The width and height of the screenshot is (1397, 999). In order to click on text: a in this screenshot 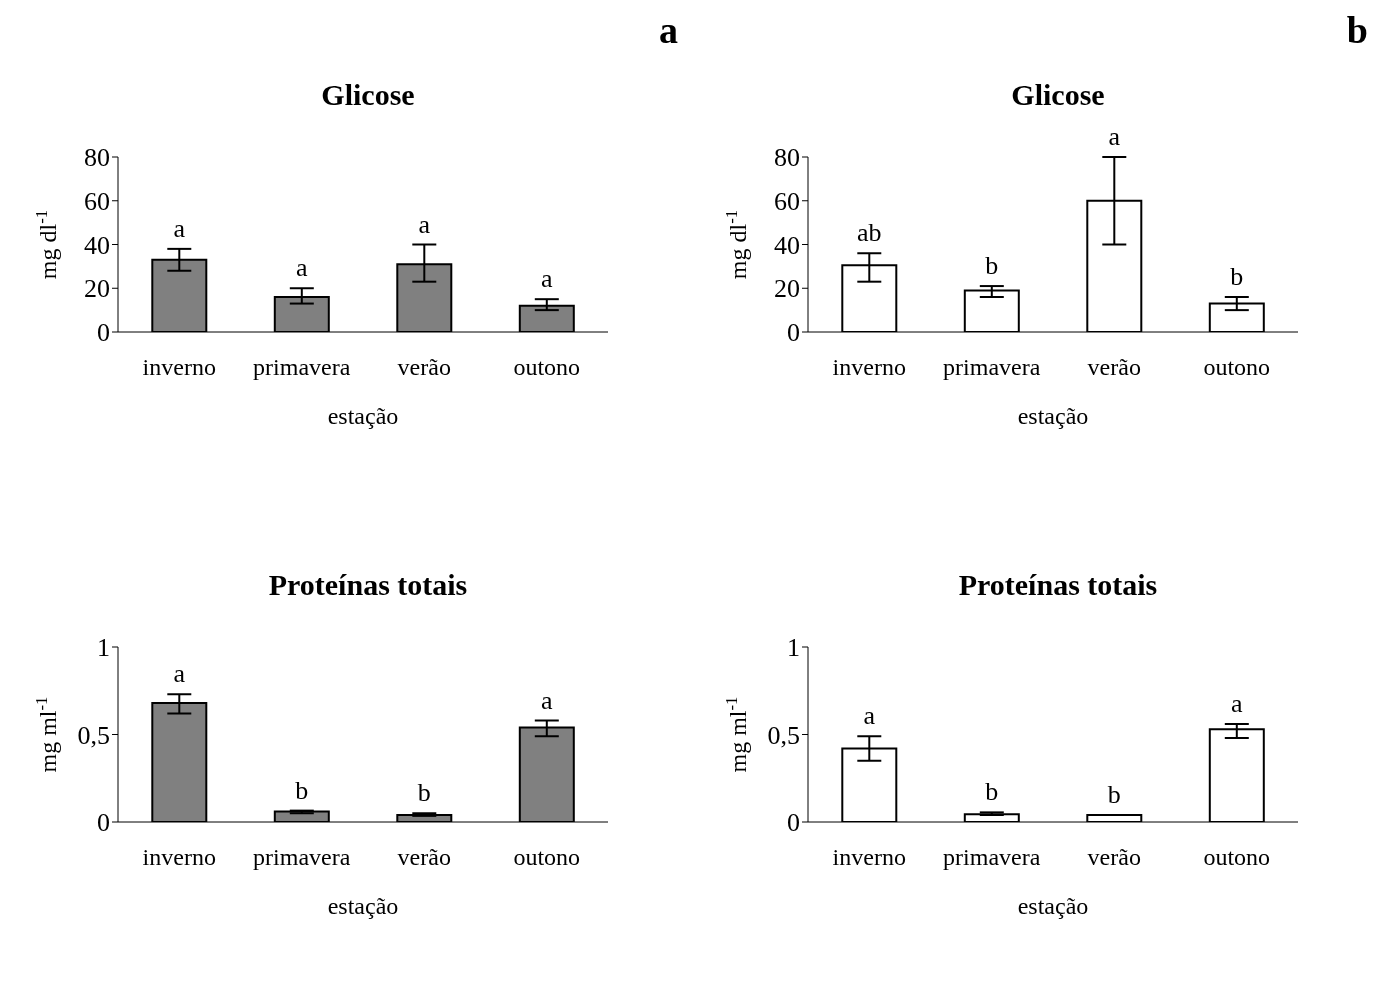, I will do `click(668, 30)`.